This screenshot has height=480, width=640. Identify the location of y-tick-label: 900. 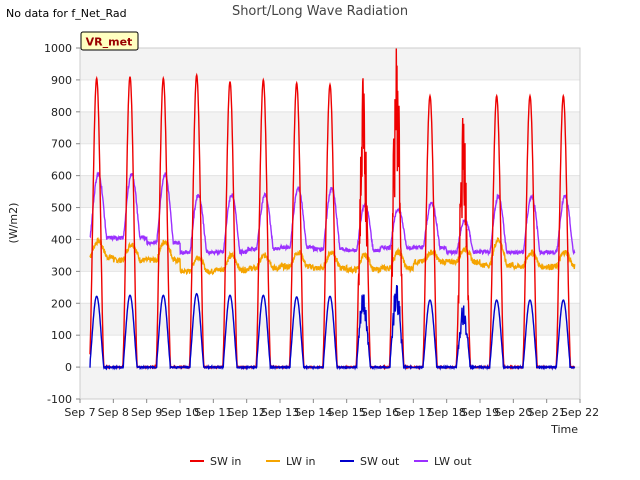
(61, 80).